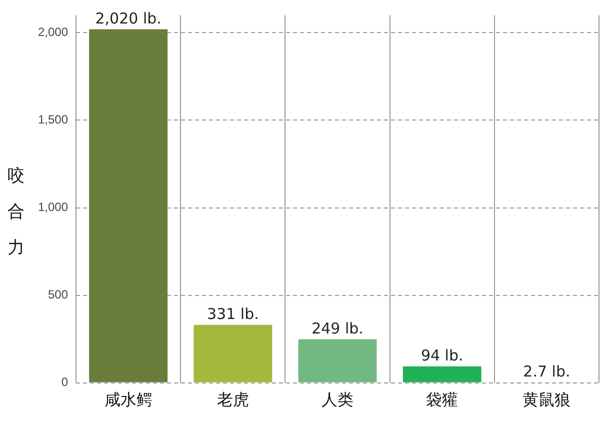  Describe the element at coordinates (338, 329) in the screenshot. I see `data-label: 249 lb.` at that location.